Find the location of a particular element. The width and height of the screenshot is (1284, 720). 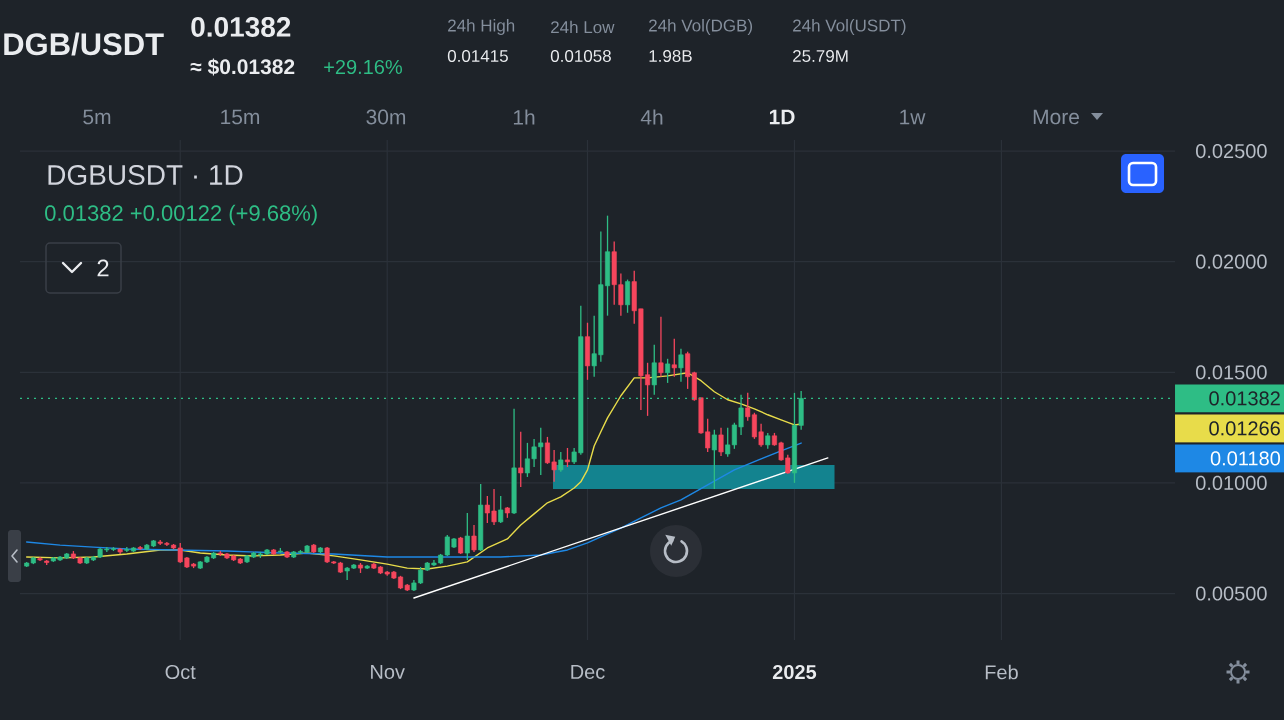

text: 24h Vol(USDT) is located at coordinates (849, 27).